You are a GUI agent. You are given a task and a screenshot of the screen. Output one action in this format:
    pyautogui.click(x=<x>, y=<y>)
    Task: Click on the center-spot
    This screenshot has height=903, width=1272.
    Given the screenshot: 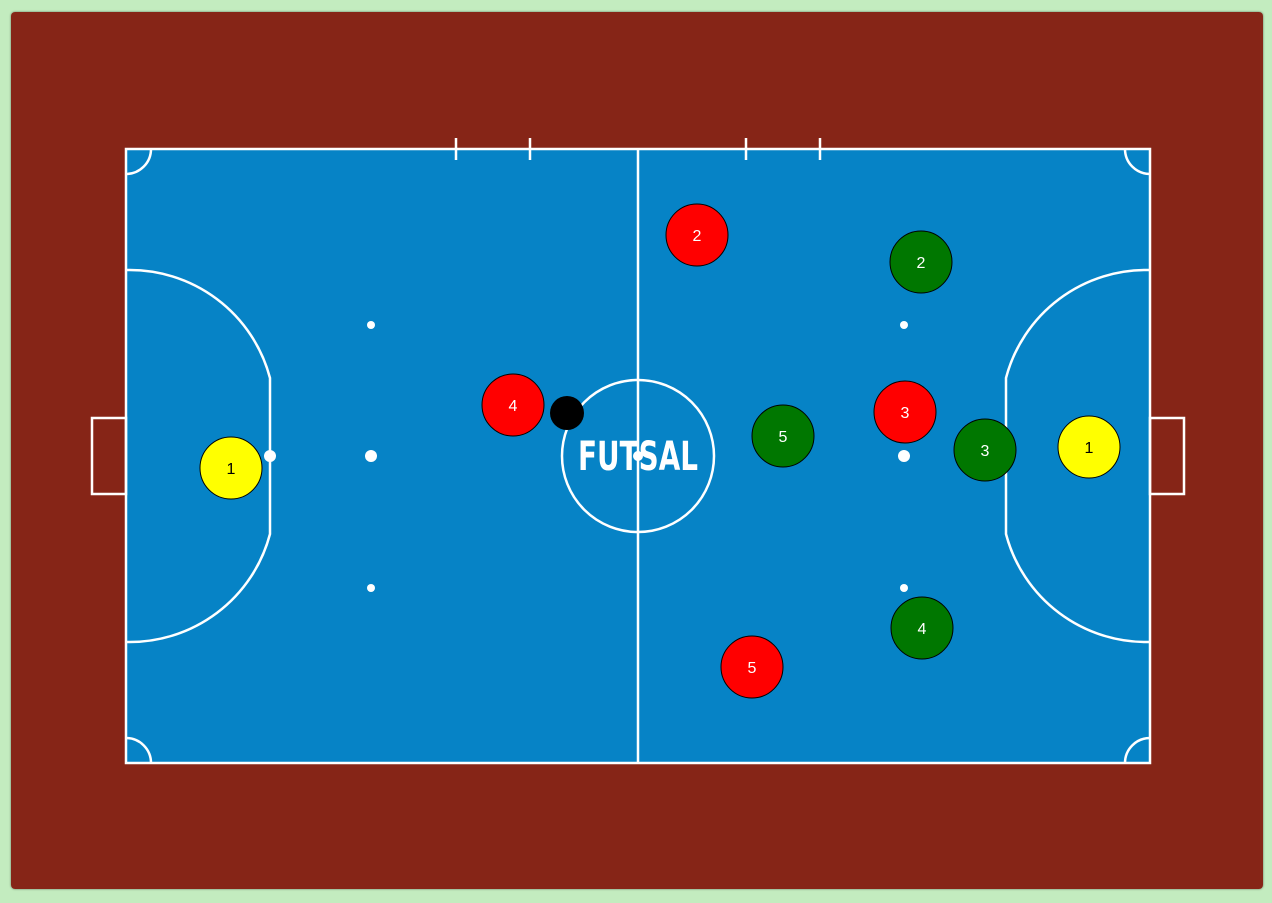 What is the action you would take?
    pyautogui.click(x=638, y=456)
    